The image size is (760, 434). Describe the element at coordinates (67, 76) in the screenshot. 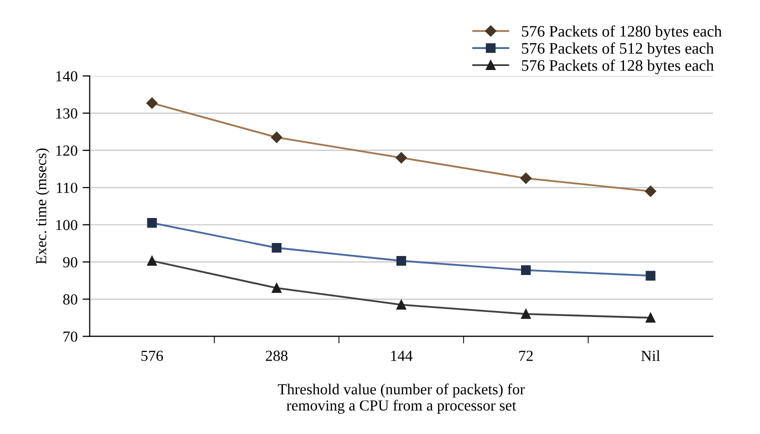

I see `y-tick-label: 140` at that location.